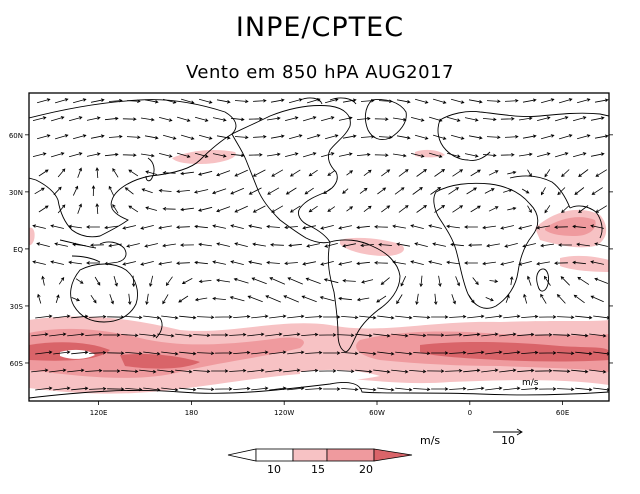 The height and width of the screenshot is (494, 640). Describe the element at coordinates (542, 280) in the screenshot. I see `coast-madagascar` at that location.